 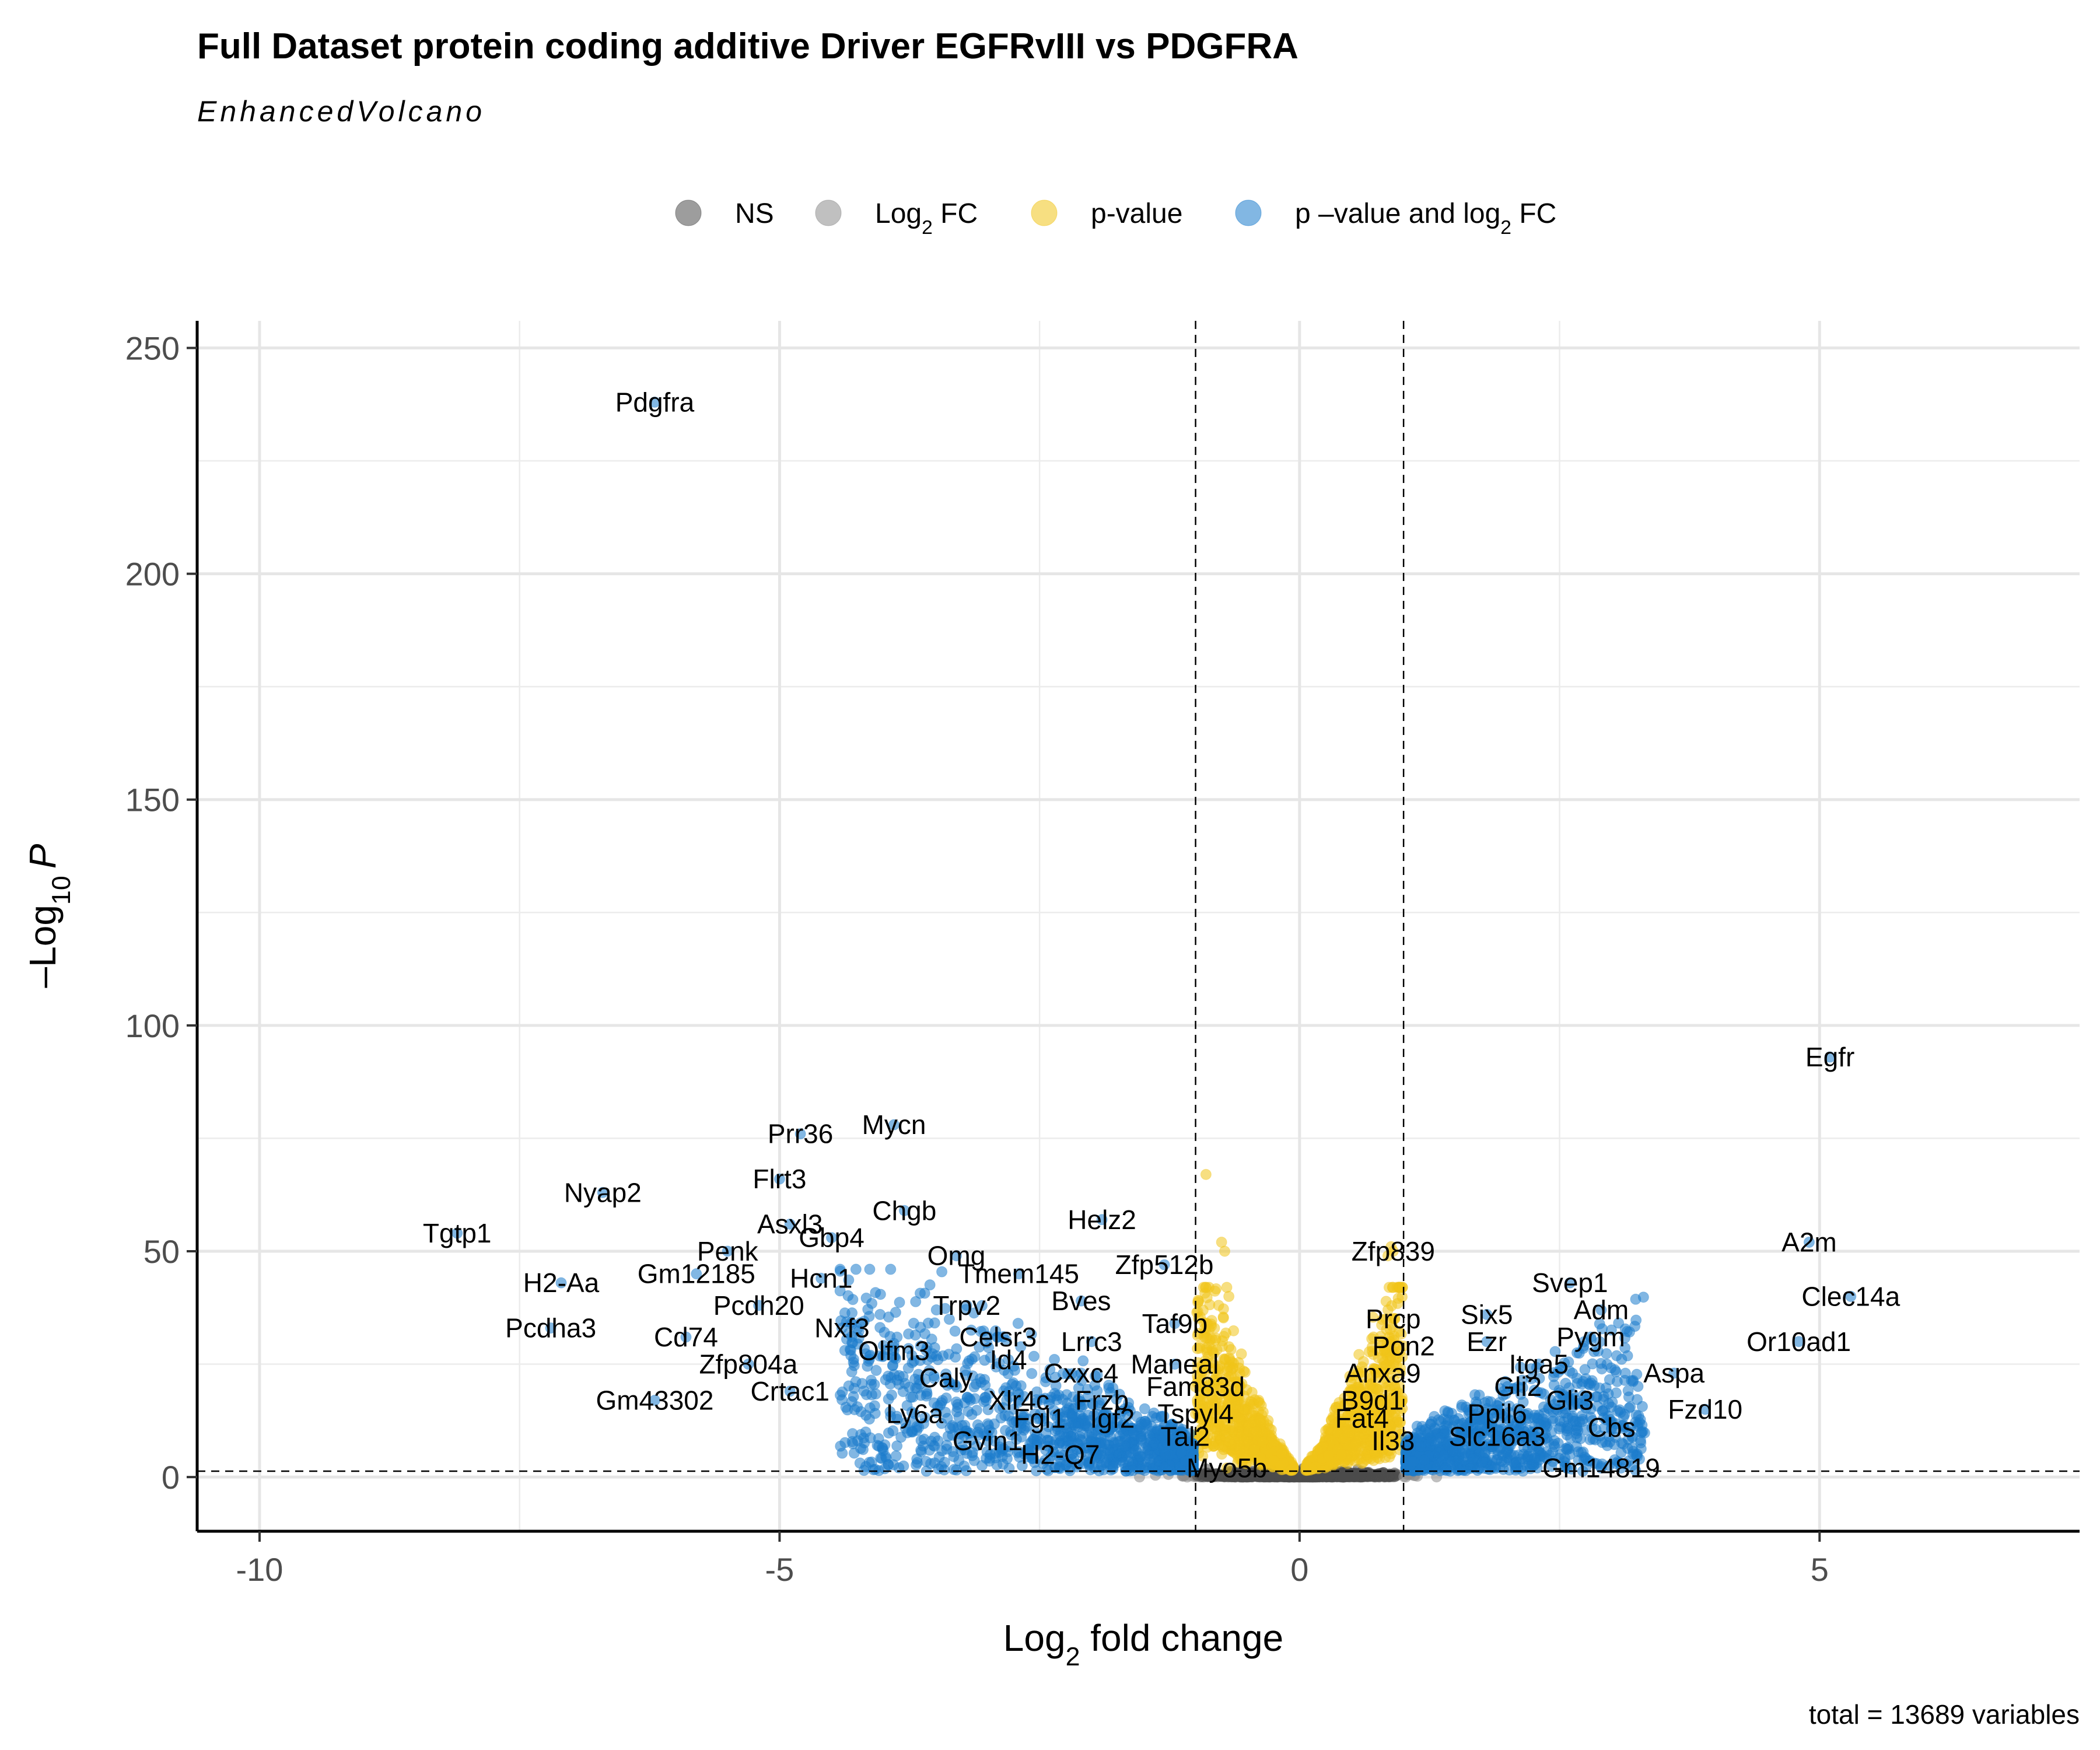 I want to click on legend-label-both: p –value and log2 FC, so click(x=1426, y=218).